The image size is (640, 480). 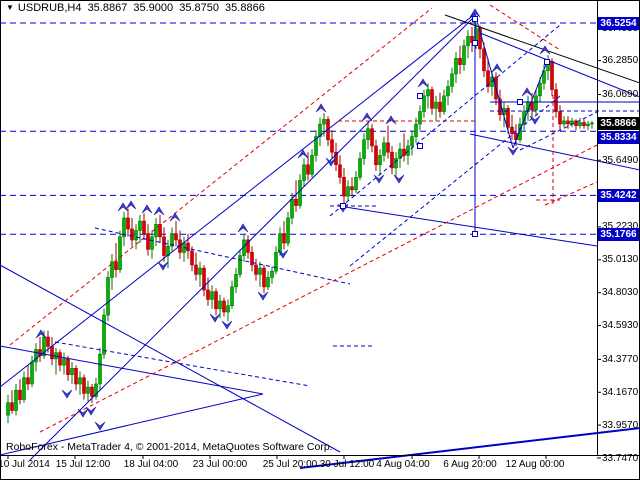 What do you see at coordinates (618, 234) in the screenshot?
I see `price-badge: 35.1766` at bounding box center [618, 234].